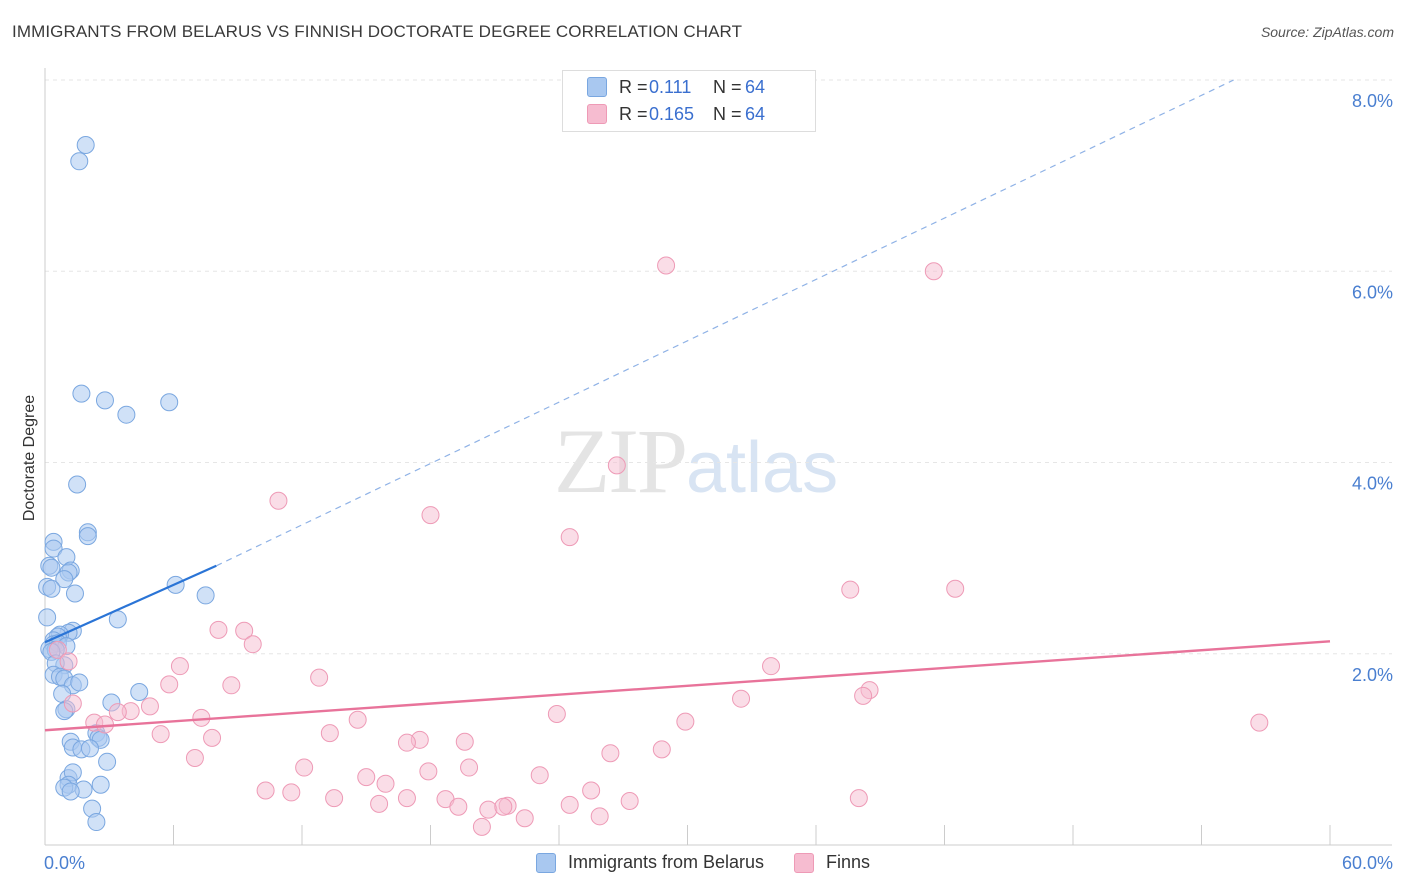 The image size is (1406, 892). I want to click on x-tick-label: 0.0%, so click(64, 863).